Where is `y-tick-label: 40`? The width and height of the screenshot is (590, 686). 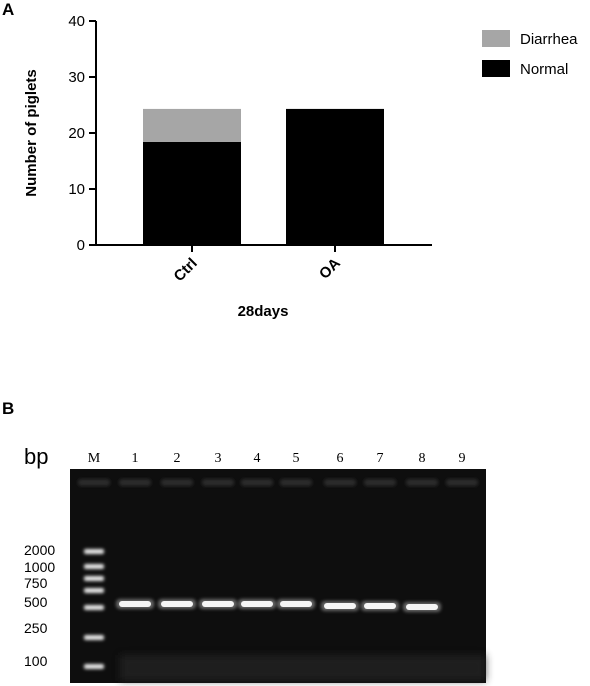 y-tick-label: 40 is located at coordinates (76, 21).